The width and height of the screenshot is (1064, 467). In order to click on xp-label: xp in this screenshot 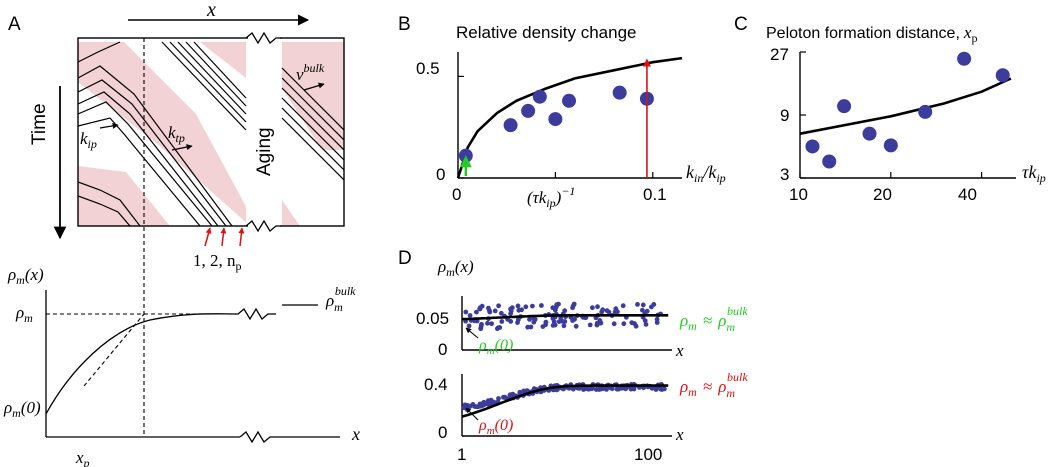, I will do `click(82, 457)`.